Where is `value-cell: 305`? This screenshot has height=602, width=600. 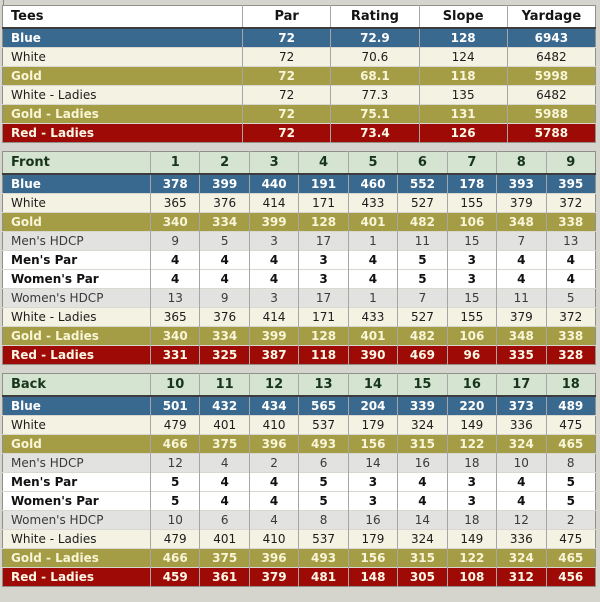 value-cell: 305 is located at coordinates (422, 577).